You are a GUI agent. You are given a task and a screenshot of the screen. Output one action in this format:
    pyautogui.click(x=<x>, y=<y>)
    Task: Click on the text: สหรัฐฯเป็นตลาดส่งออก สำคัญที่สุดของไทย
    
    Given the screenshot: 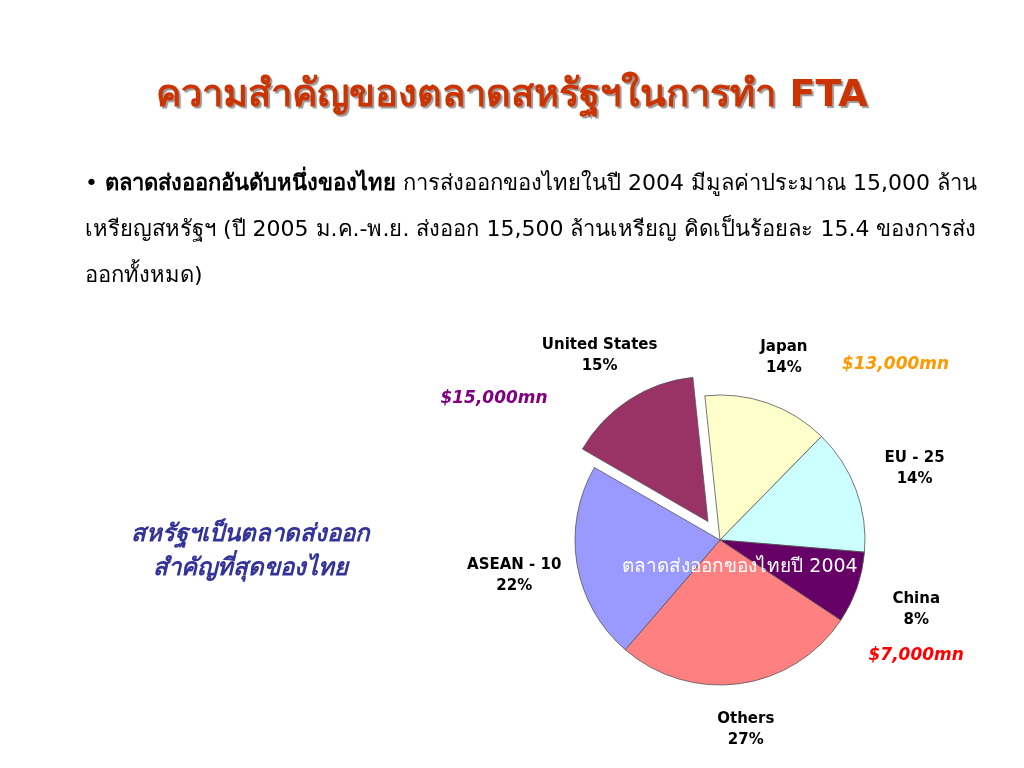 What is the action you would take?
    pyautogui.click(x=250, y=550)
    